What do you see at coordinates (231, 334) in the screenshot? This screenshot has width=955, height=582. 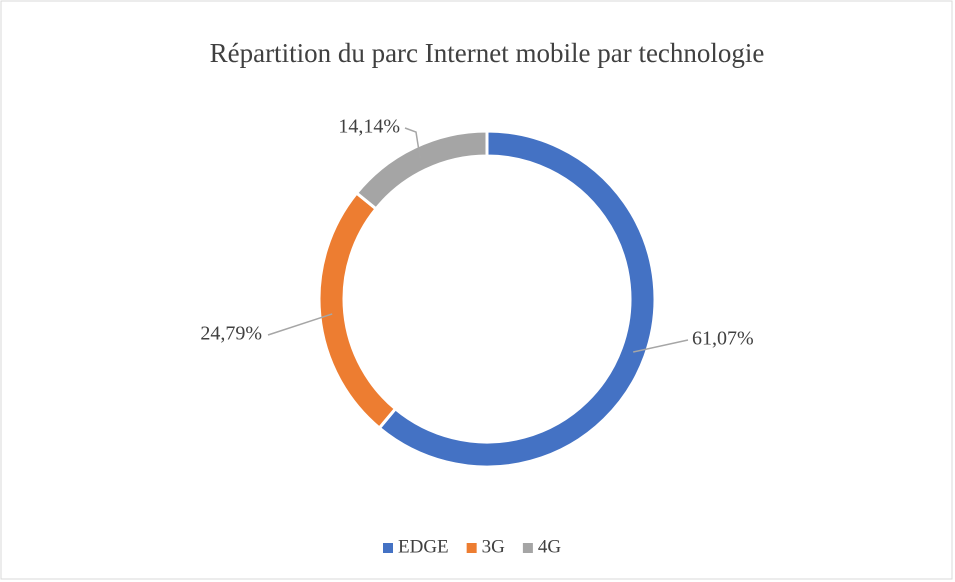 I see `data-label: 24,79%` at bounding box center [231, 334].